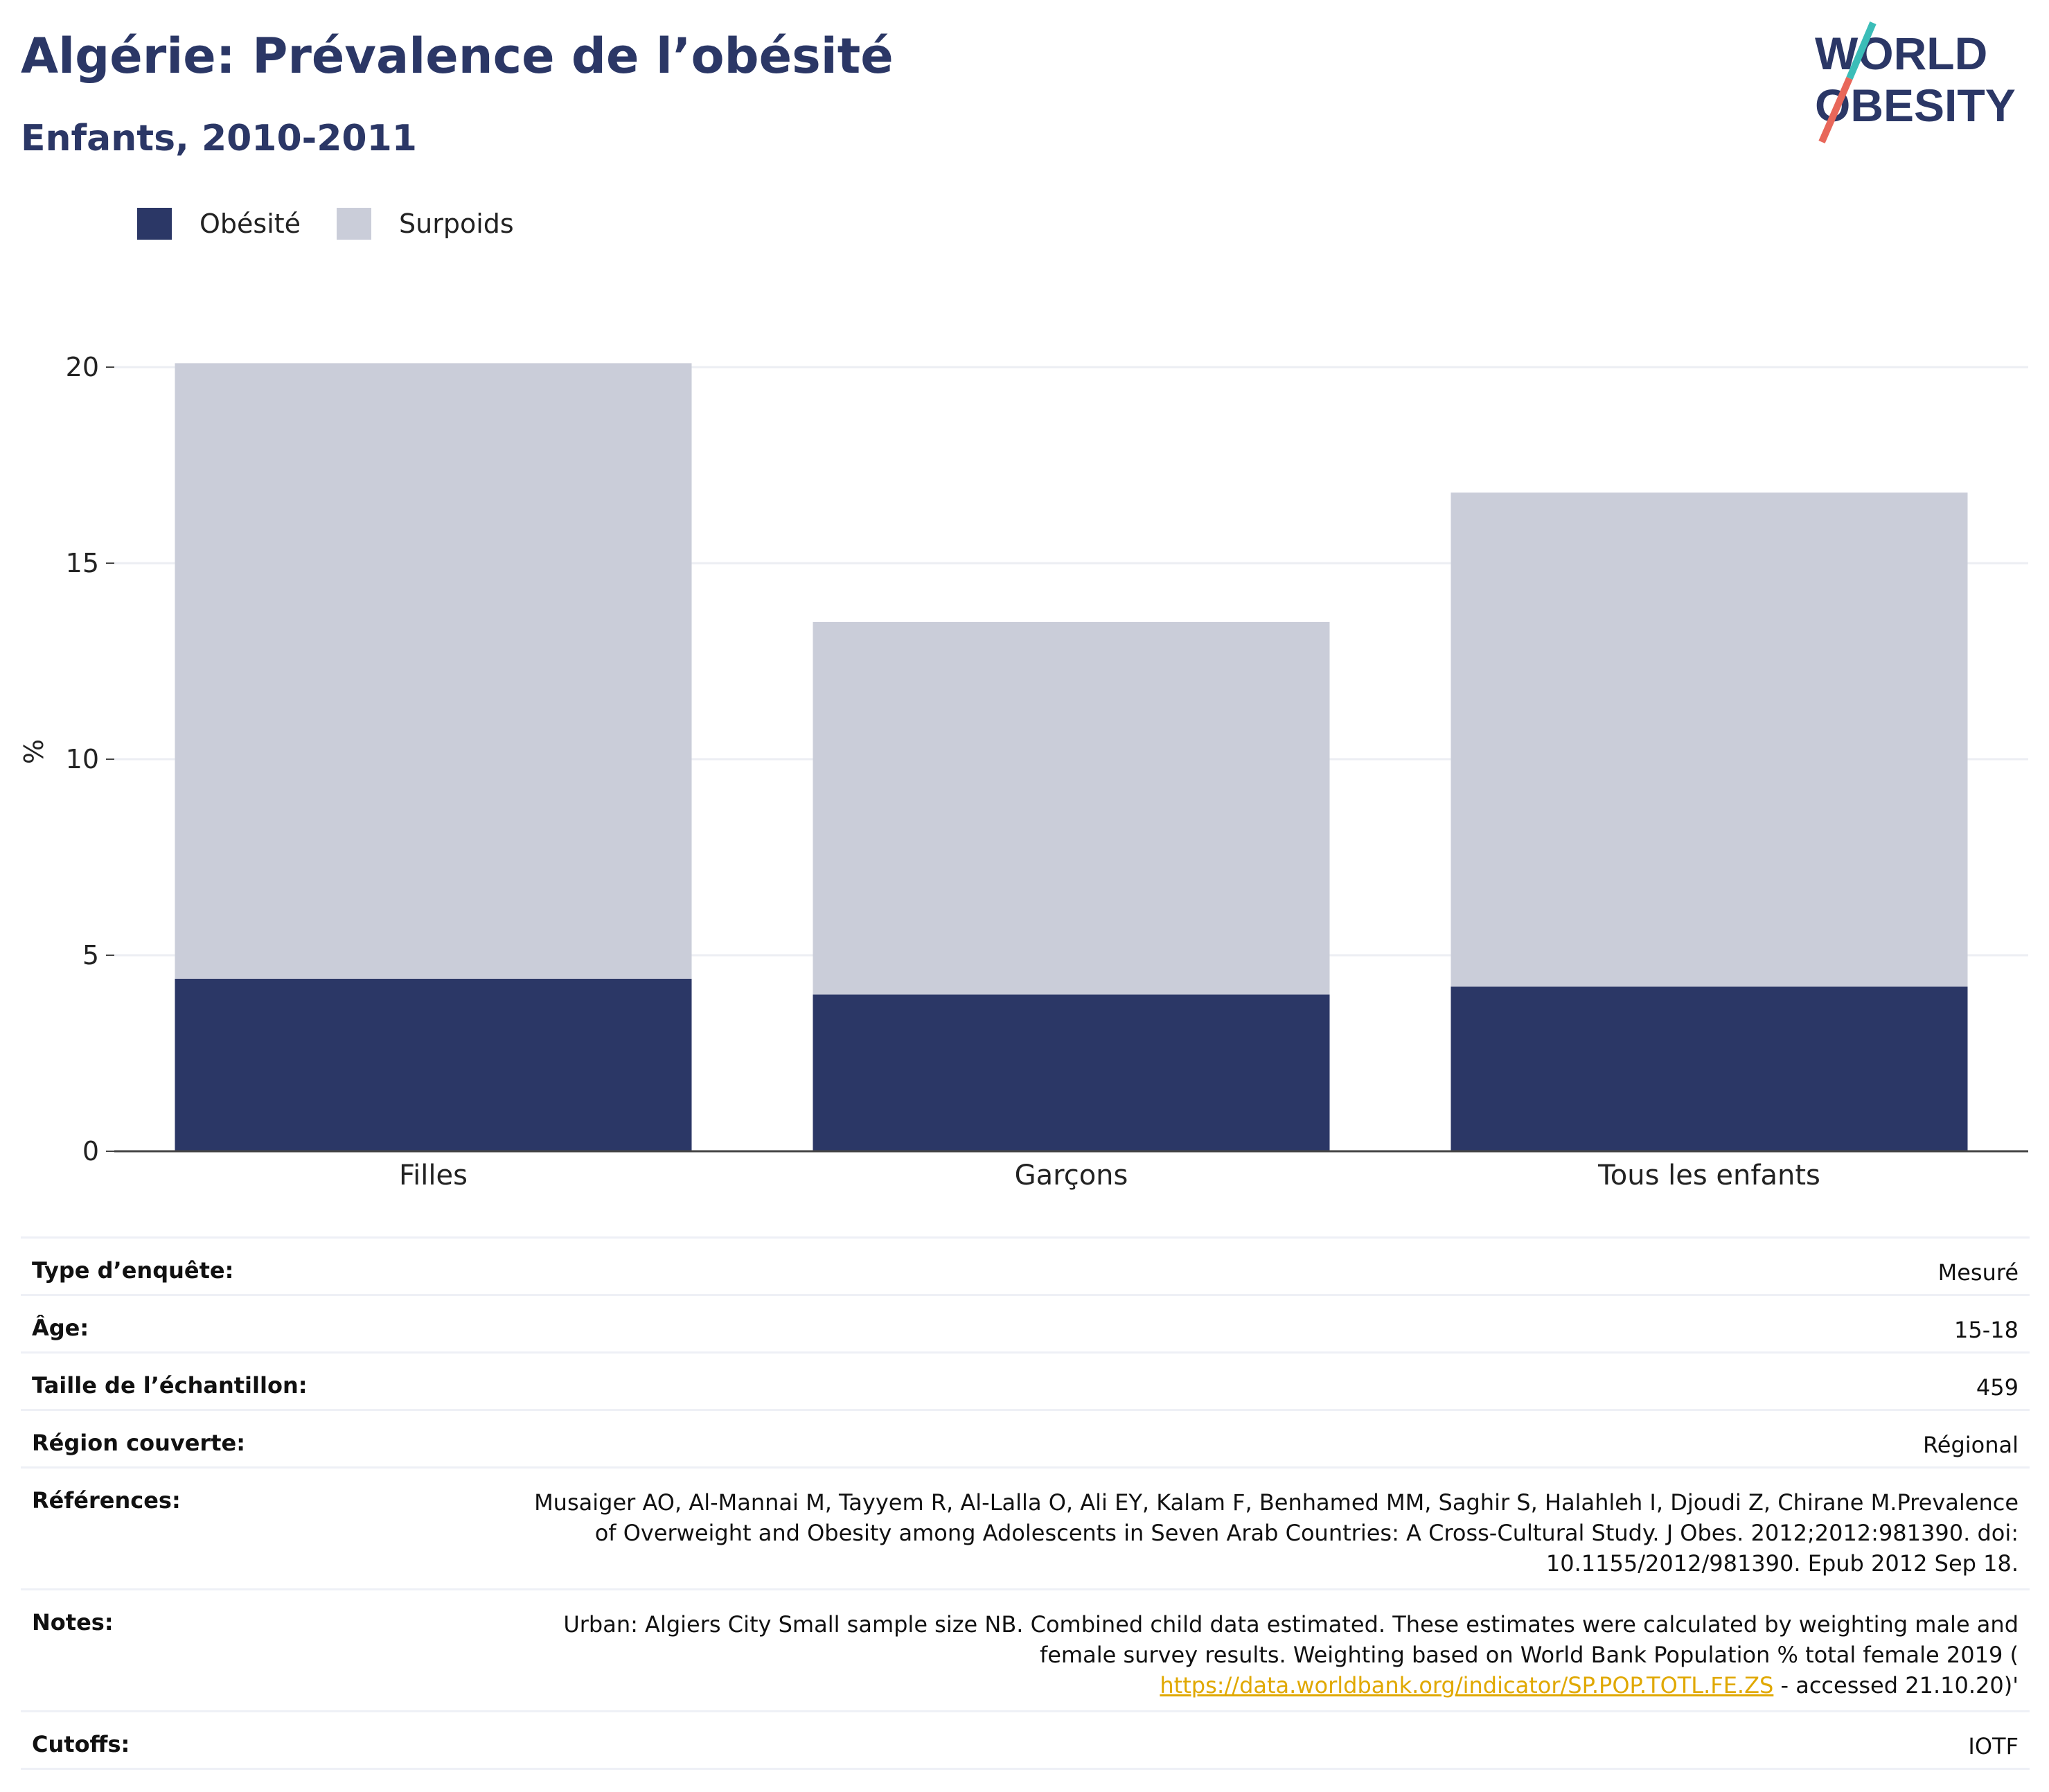  I want to click on metadata-row: Cutoffs: IOTF, so click(1025, 1741).